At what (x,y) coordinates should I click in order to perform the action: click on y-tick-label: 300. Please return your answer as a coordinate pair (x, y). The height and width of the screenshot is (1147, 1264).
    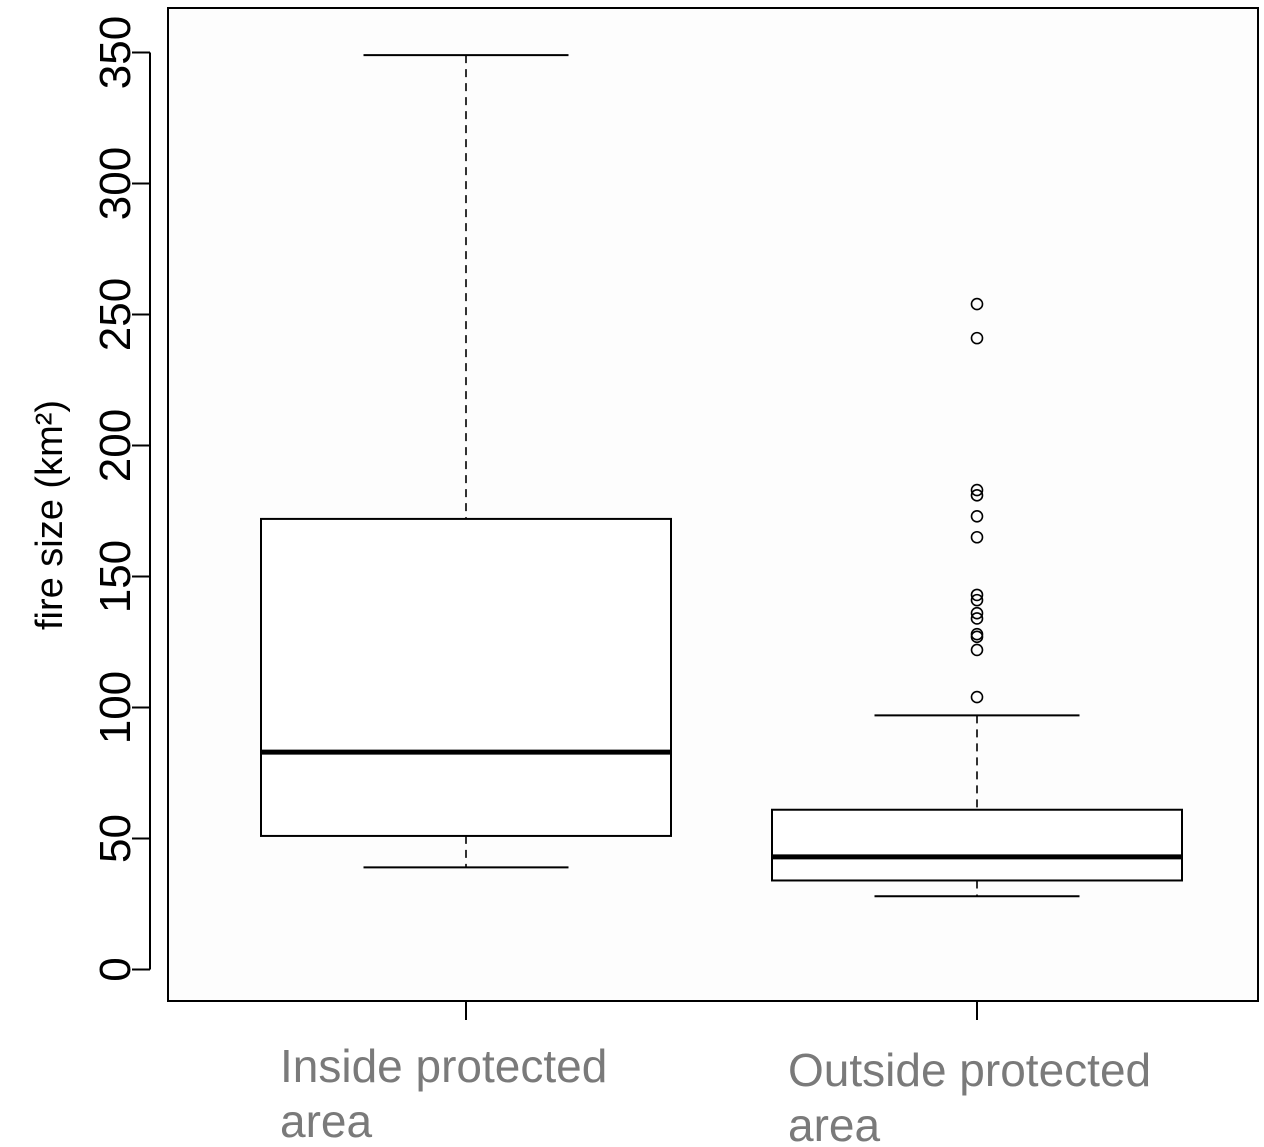
    Looking at the image, I should click on (115, 183).